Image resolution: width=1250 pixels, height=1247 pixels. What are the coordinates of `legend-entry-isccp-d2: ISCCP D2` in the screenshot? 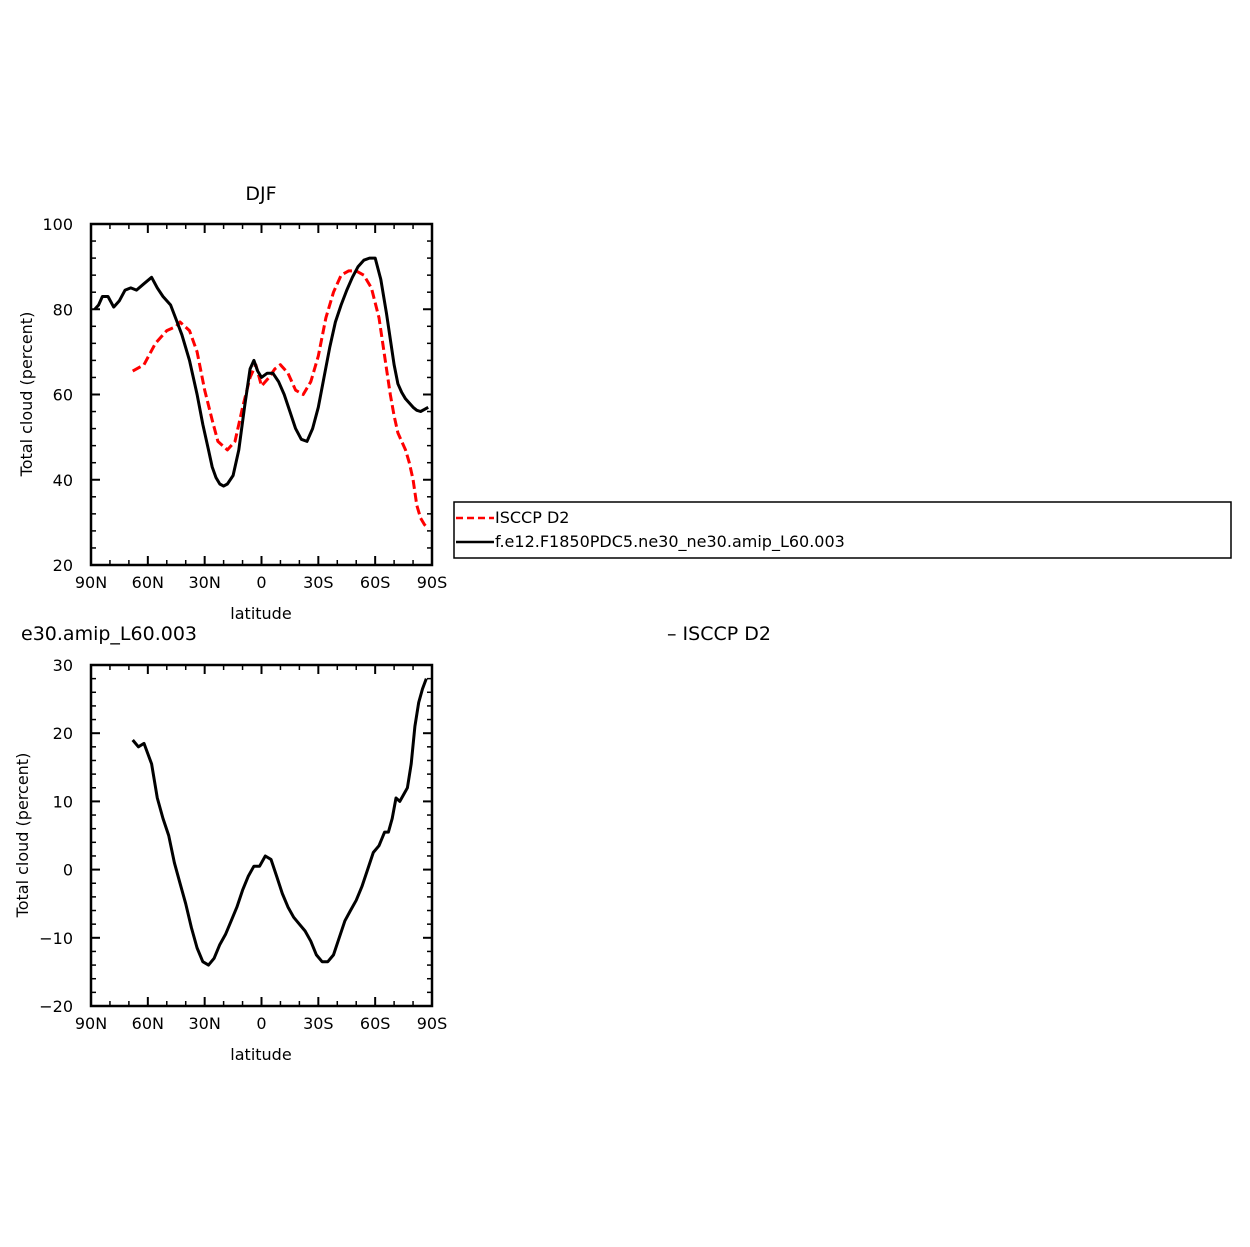 It's located at (532, 517).